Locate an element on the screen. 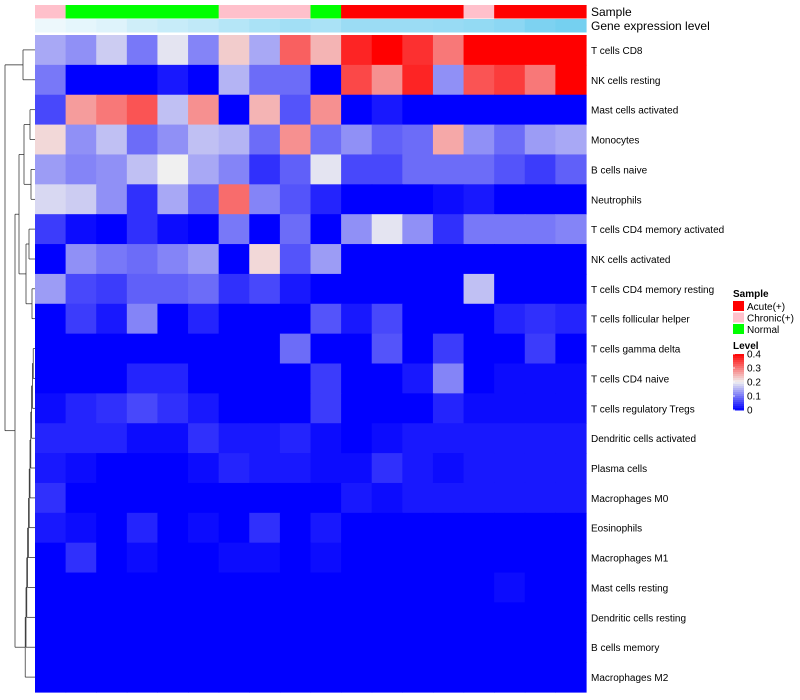 The height and width of the screenshot is (700, 800). row-label: NK cells activated is located at coordinates (630, 260).